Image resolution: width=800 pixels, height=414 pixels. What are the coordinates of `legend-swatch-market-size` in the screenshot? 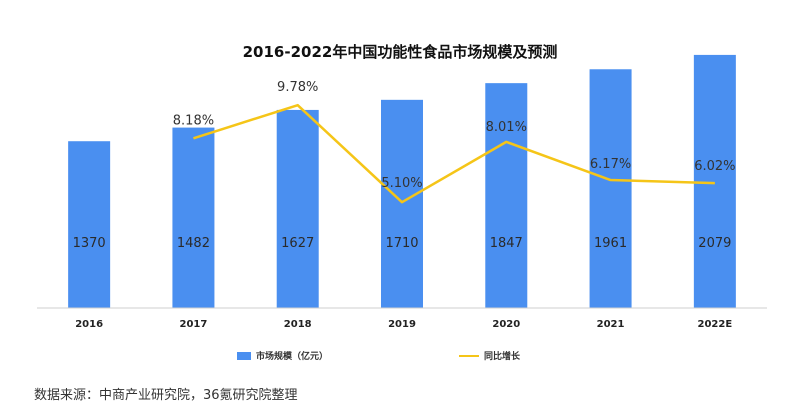 It's located at (244, 356).